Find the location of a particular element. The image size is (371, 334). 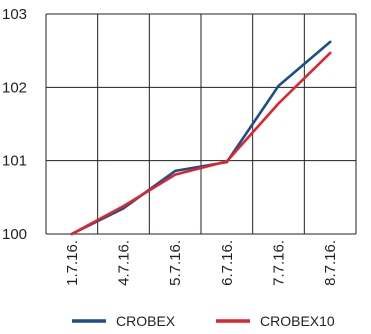

x-tick-label: 7.7.16. is located at coordinates (279, 263).